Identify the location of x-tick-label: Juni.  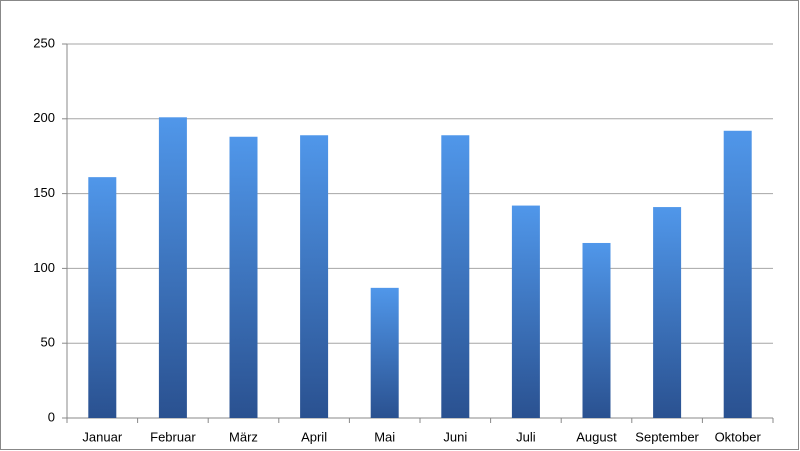
(455, 436).